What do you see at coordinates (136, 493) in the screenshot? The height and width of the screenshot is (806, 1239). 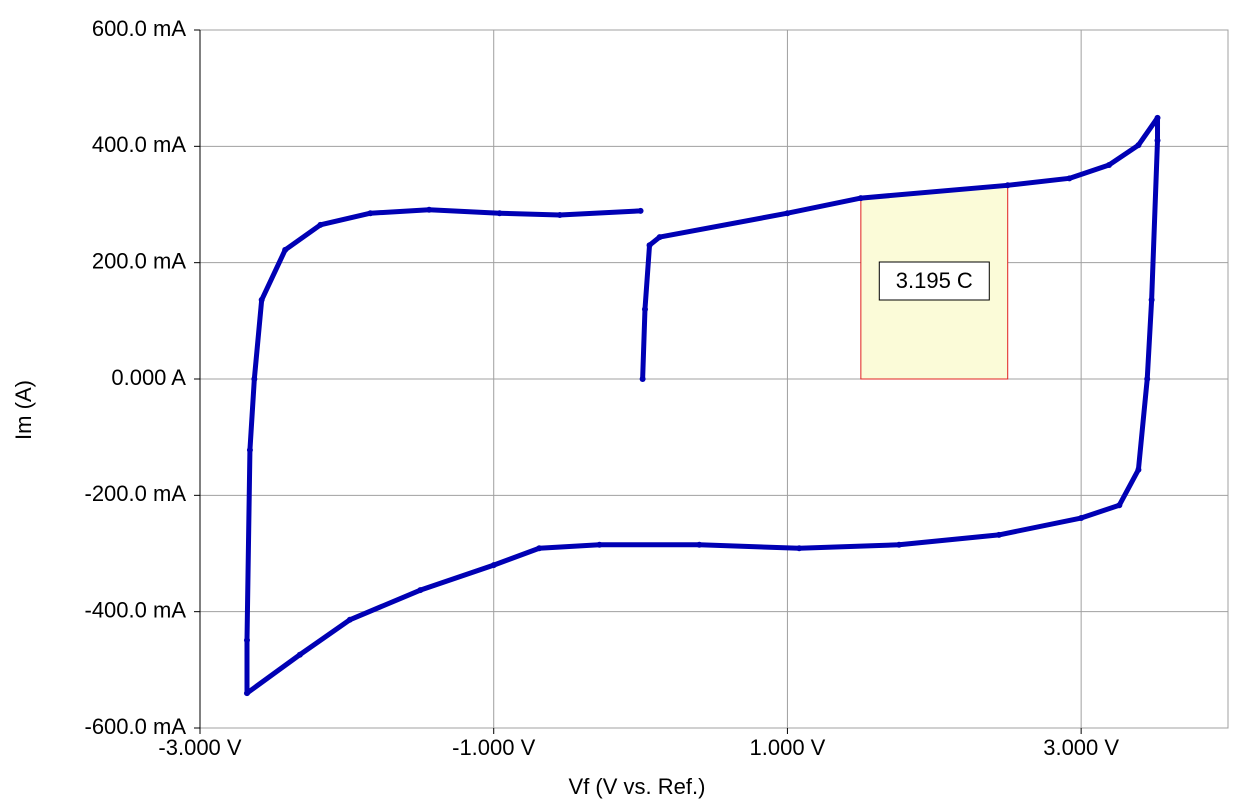 I see `y-tick-label: -200.0 mA` at bounding box center [136, 493].